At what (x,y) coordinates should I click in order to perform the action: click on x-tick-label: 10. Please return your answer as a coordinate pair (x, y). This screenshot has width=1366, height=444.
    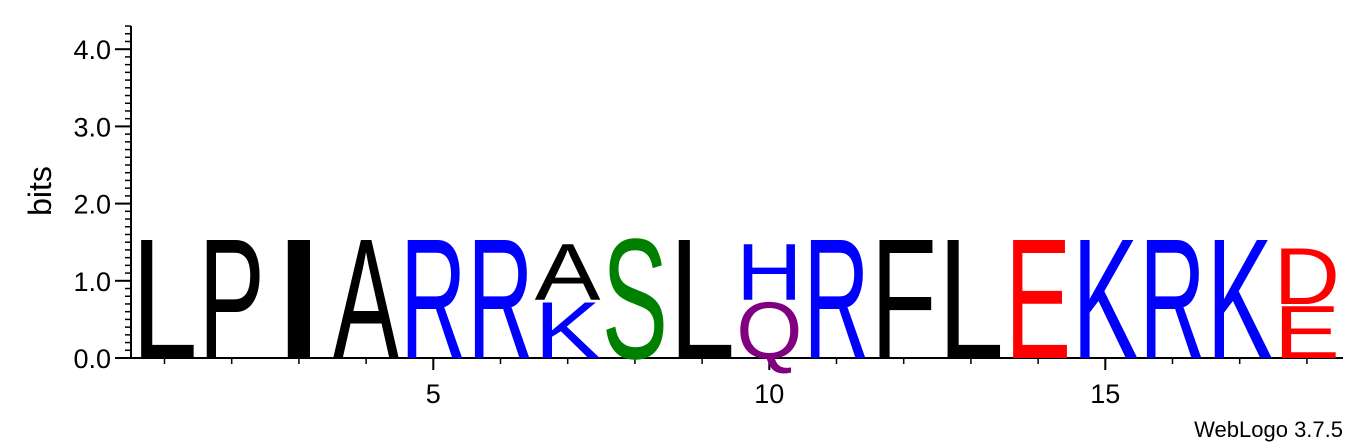
    Looking at the image, I should click on (769, 394).